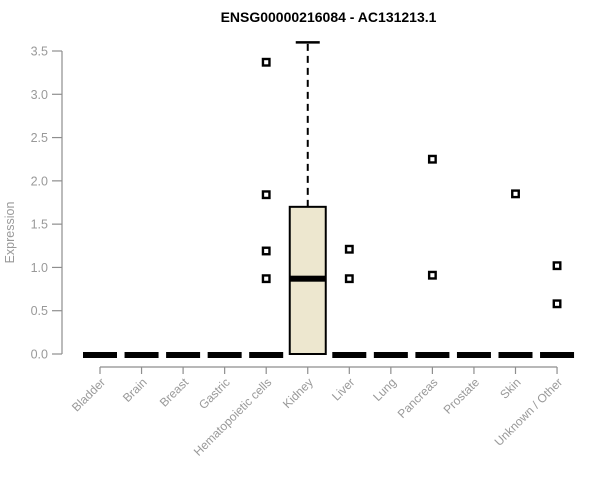 The height and width of the screenshot is (500, 600). What do you see at coordinates (473, 355) in the screenshot?
I see `zero-bar-prostate` at bounding box center [473, 355].